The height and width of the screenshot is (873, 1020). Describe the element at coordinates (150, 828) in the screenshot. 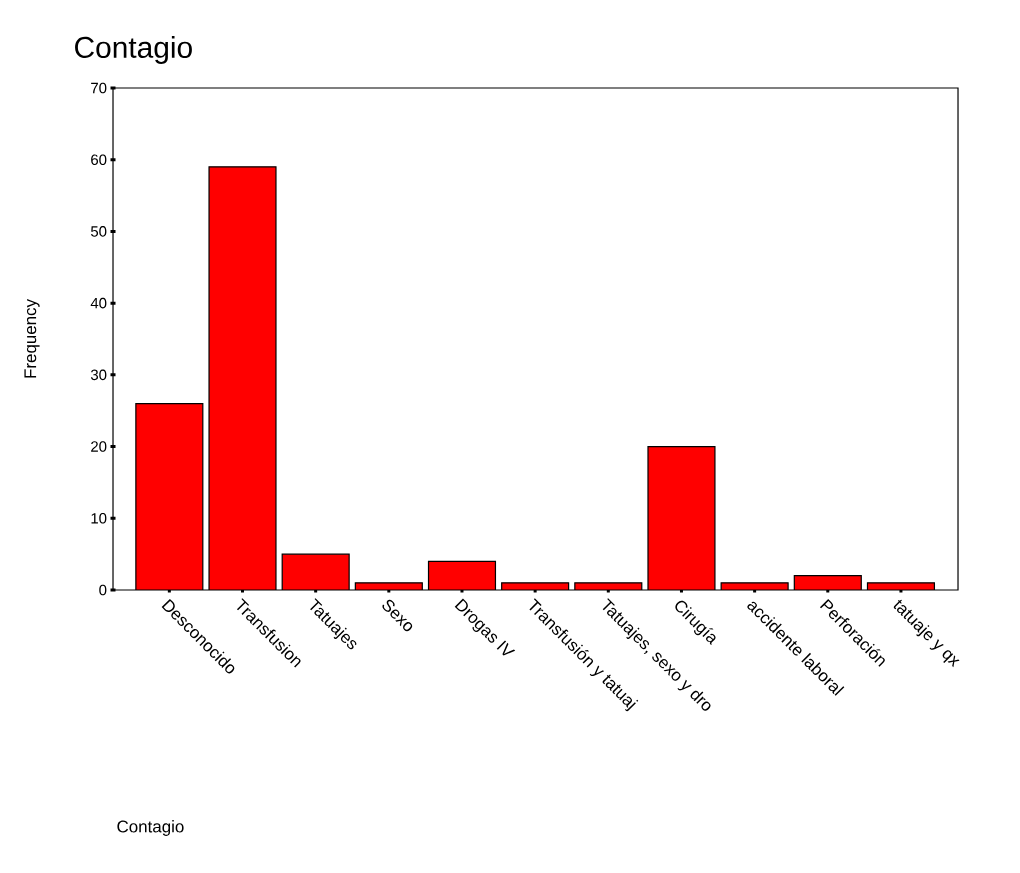

I see `text: Contagio` at that location.